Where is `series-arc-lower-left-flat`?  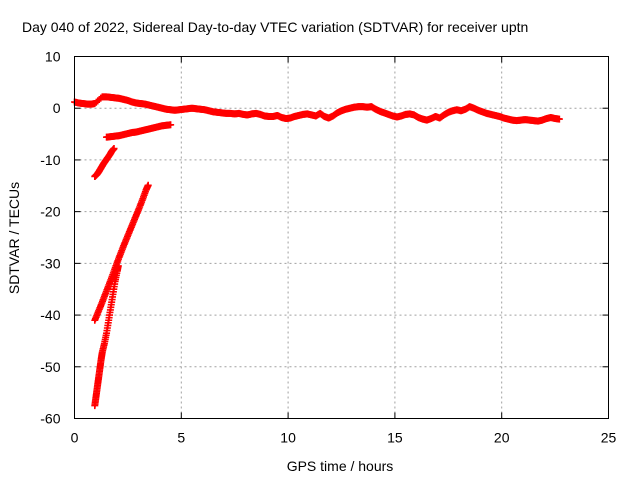
series-arc-lower-left-flat is located at coordinates (139, 131).